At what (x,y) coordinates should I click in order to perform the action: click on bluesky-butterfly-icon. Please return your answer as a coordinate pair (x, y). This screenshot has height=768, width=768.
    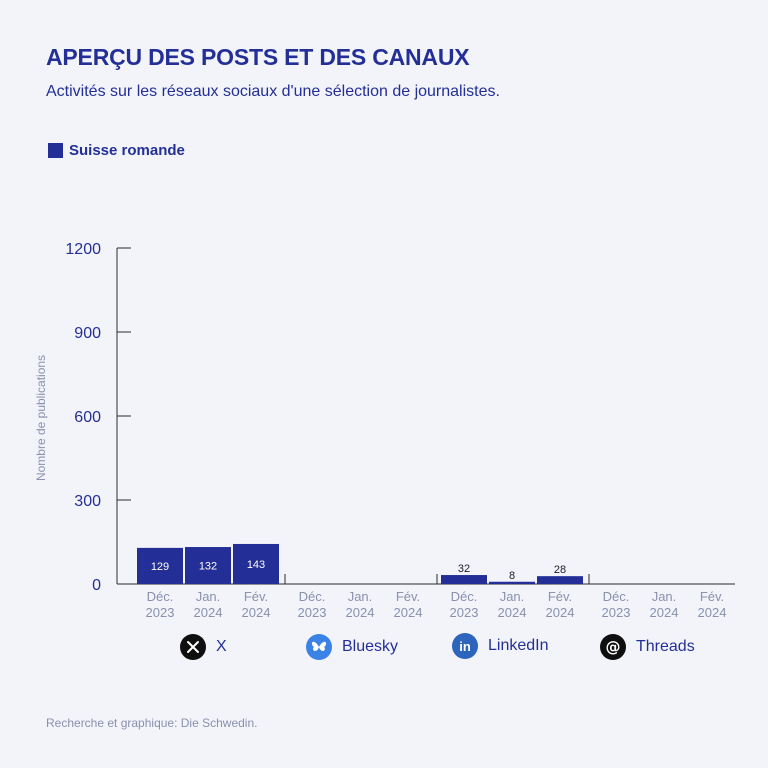
    Looking at the image, I should click on (319, 647).